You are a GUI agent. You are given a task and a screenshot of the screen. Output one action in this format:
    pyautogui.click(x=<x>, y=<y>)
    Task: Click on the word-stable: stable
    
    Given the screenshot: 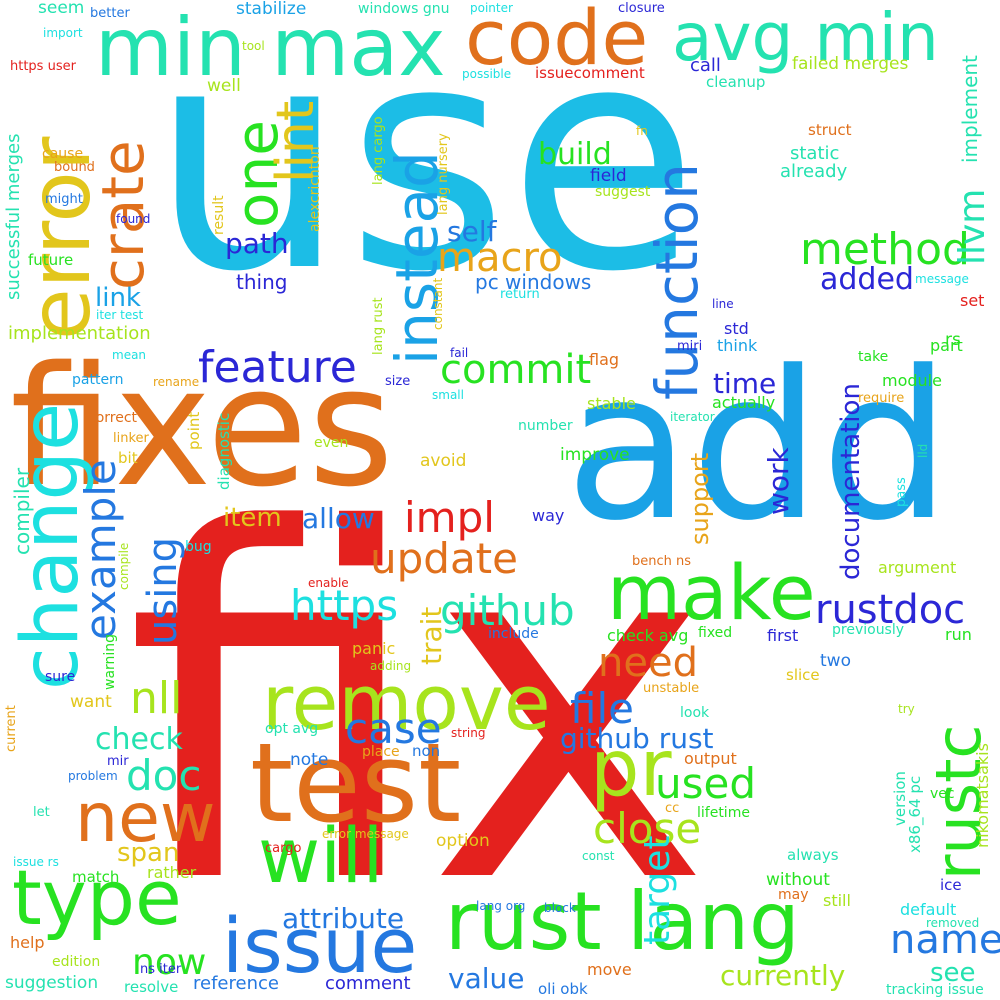 What is the action you would take?
    pyautogui.click(x=611, y=403)
    